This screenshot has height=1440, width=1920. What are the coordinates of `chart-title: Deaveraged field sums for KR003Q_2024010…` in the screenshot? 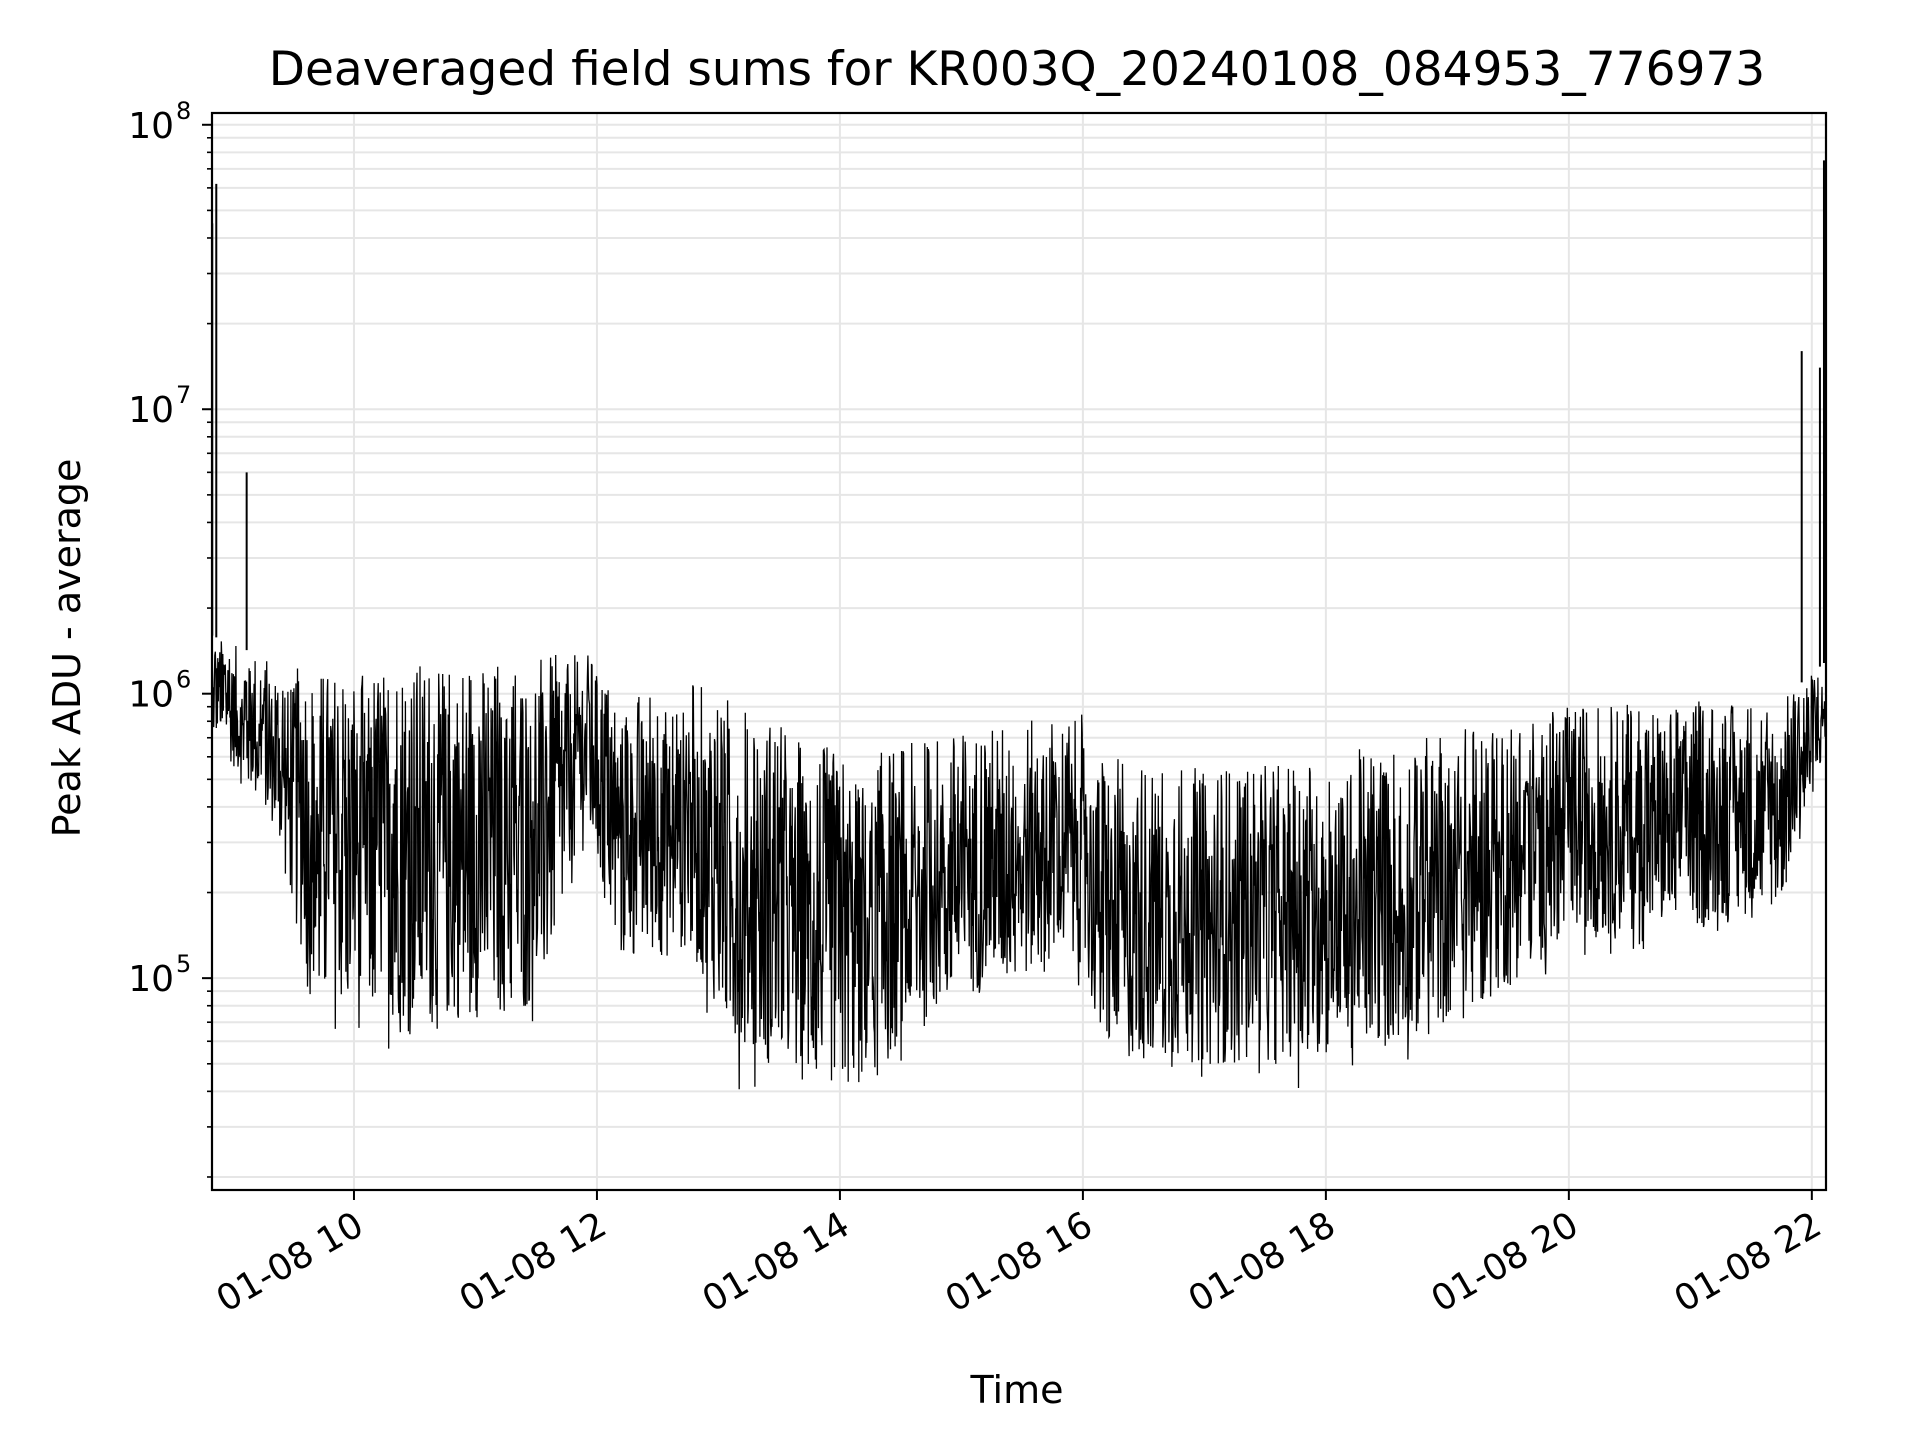 It's located at (1017, 69).